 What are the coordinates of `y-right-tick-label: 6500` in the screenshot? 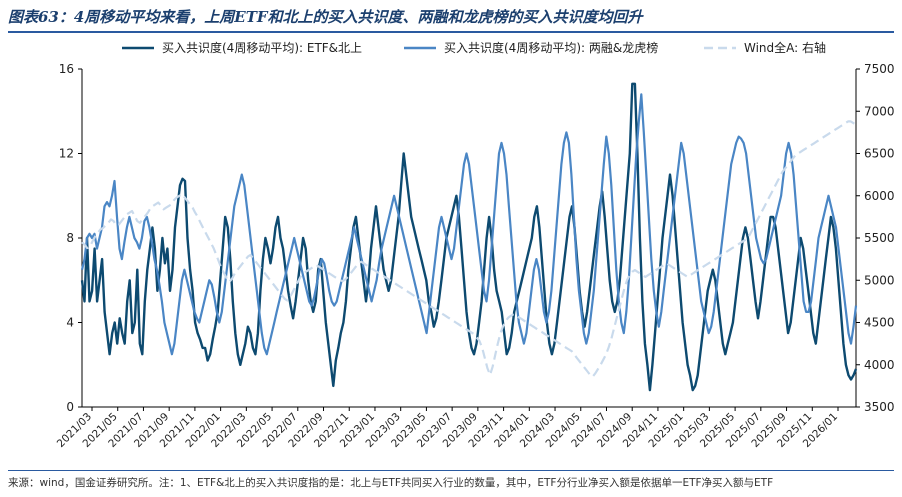 It's located at (879, 154).